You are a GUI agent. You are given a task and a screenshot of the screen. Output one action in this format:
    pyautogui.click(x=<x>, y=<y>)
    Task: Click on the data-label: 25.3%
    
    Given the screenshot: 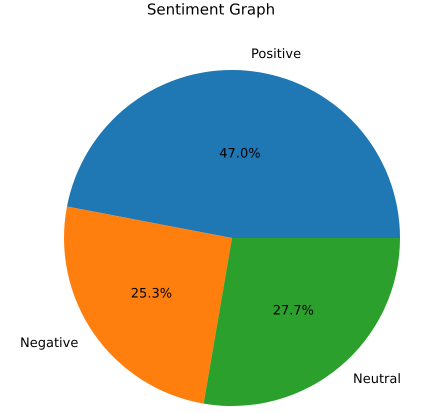 What is the action you would take?
    pyautogui.click(x=151, y=294)
    